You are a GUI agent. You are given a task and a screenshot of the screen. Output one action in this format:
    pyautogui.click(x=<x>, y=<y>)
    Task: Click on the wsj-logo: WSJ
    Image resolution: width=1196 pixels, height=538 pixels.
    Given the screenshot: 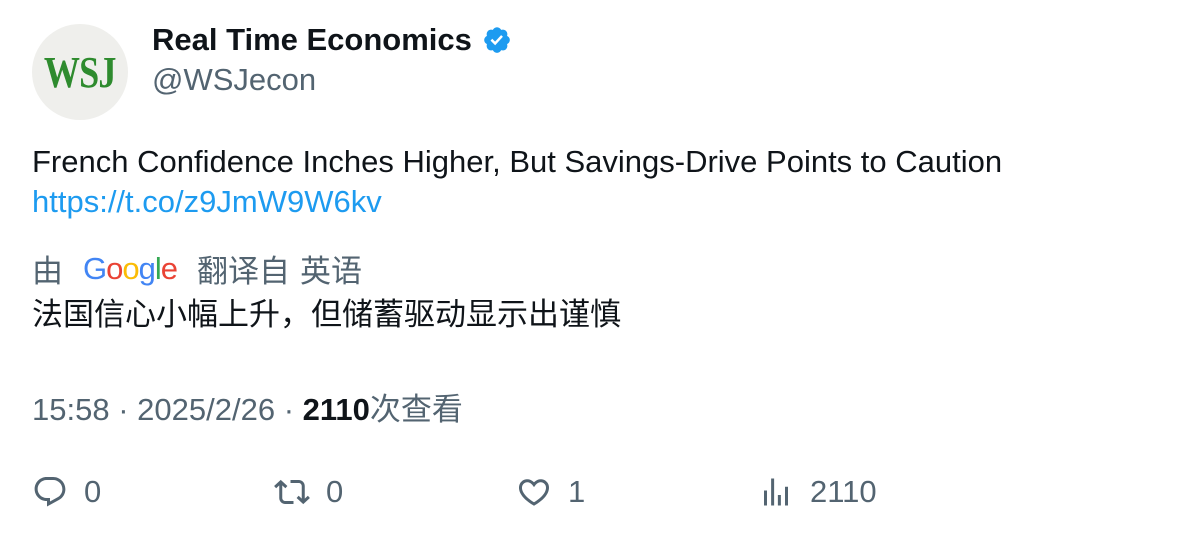 What is the action you would take?
    pyautogui.click(x=80, y=72)
    